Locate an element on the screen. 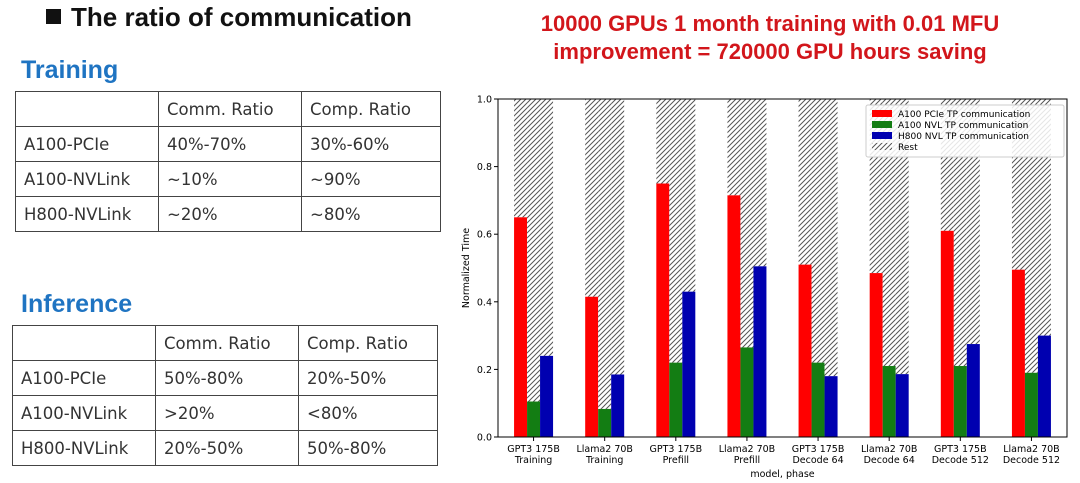 The image size is (1080, 483). table-row: H800-NVLink 20%-50% 50%-80% is located at coordinates (225, 448).